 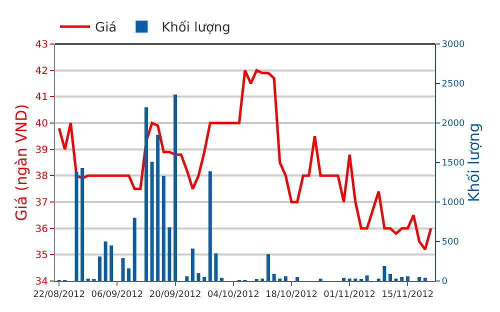 I want to click on y2-tick-label: 2000, so click(x=453, y=124).